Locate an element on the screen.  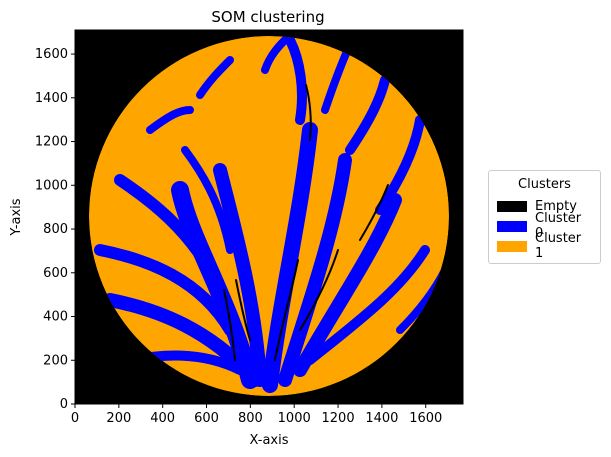
legend-label-cluster-1: Cluster 1 is located at coordinates (558, 246).